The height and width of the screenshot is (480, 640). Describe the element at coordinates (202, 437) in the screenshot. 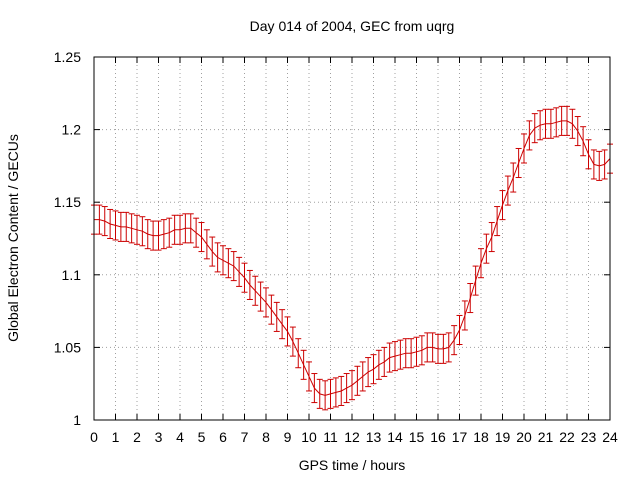

I see `x-tick-label: 5` at that location.